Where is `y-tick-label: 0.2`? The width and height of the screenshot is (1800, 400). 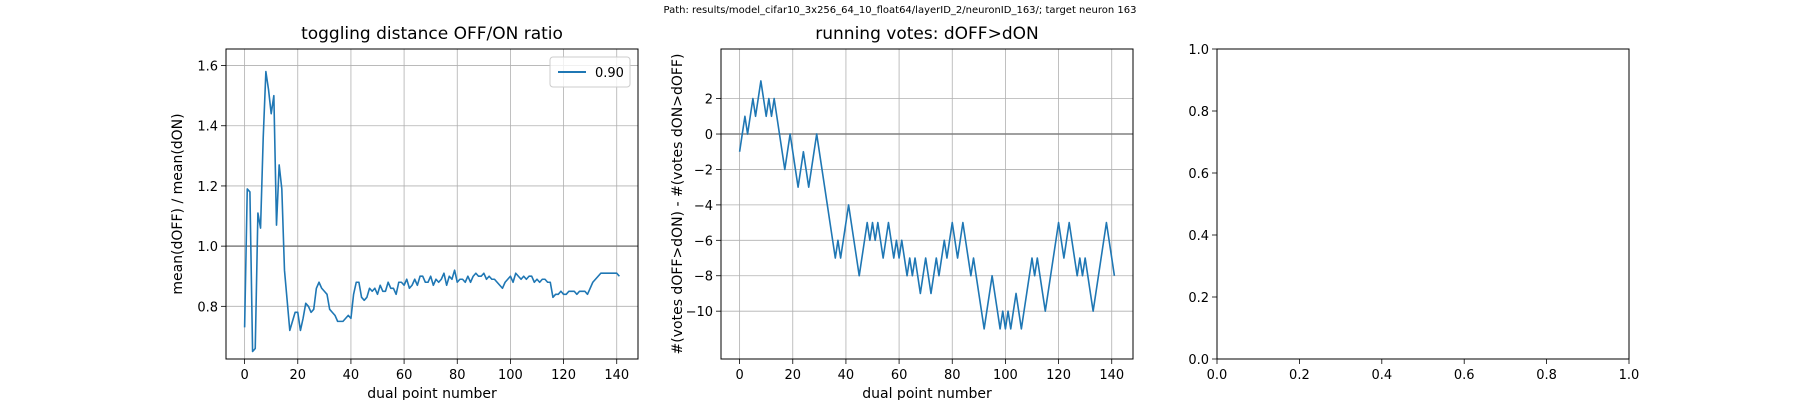 y-tick-label: 0.2 is located at coordinates (1198, 298).